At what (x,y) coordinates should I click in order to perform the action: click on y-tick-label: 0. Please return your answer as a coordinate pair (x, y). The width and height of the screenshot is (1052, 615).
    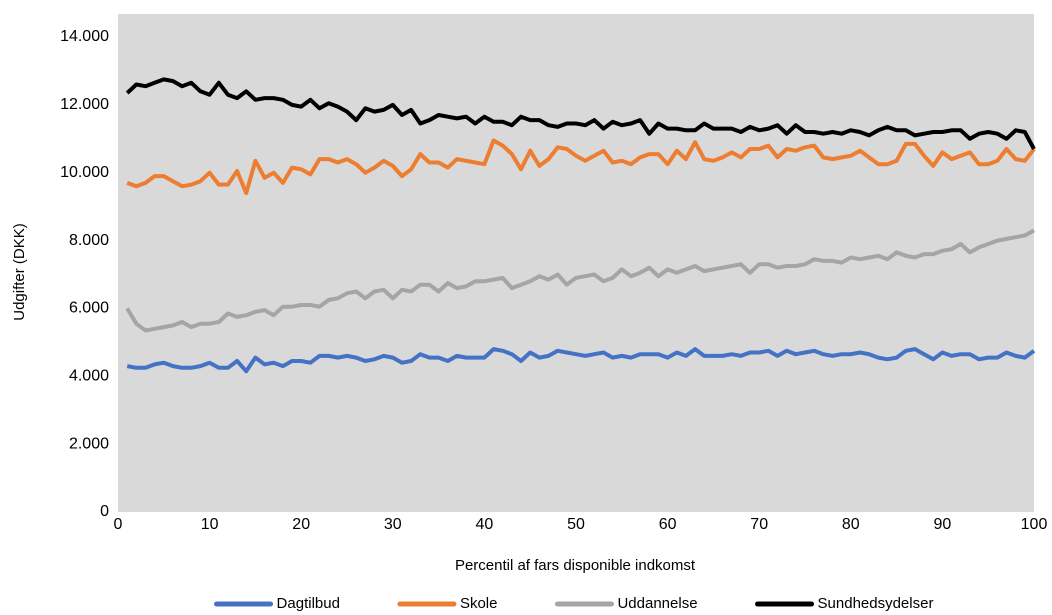
    Looking at the image, I should click on (104, 511).